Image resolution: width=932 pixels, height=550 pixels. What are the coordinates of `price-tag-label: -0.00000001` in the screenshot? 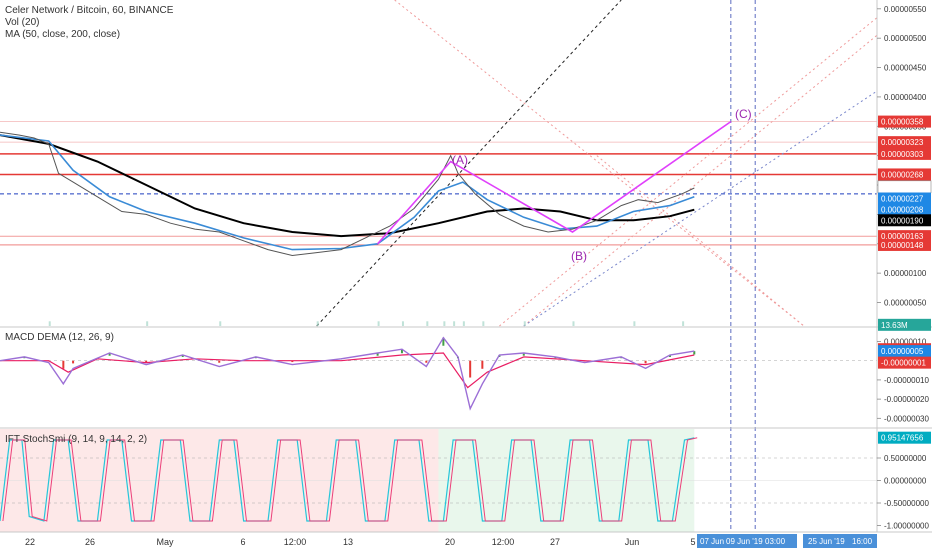 It's located at (903, 363).